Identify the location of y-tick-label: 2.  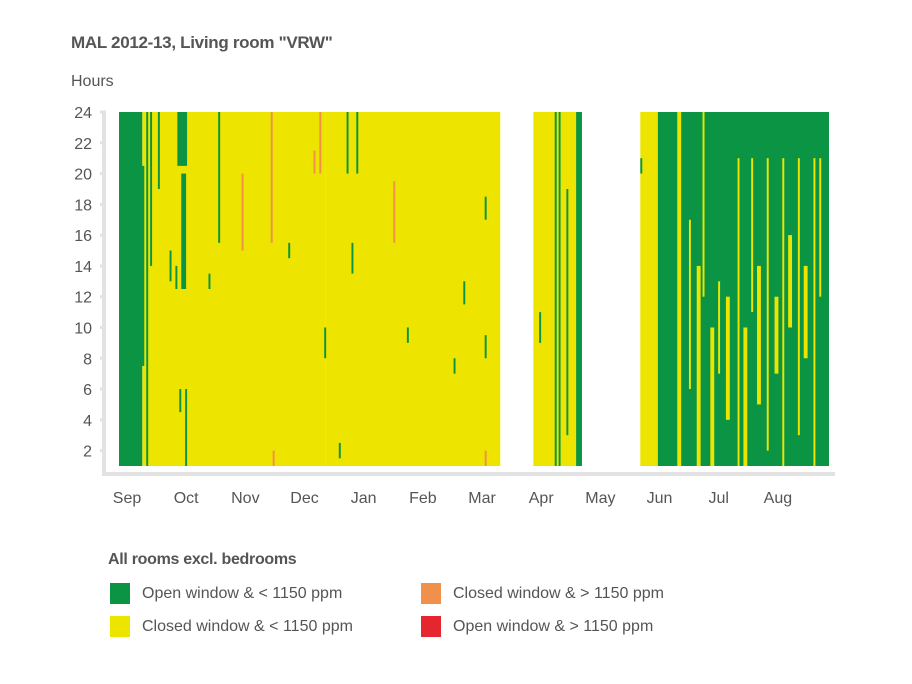
(87, 452).